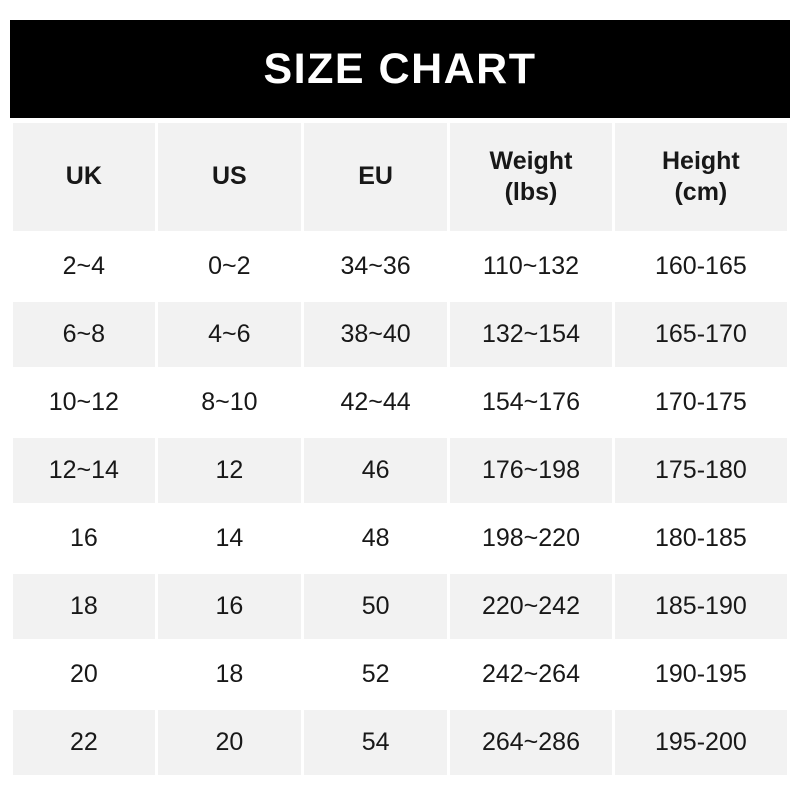 This screenshot has height=800, width=800. Describe the element at coordinates (375, 538) in the screenshot. I see `cell-eu: 48` at that location.